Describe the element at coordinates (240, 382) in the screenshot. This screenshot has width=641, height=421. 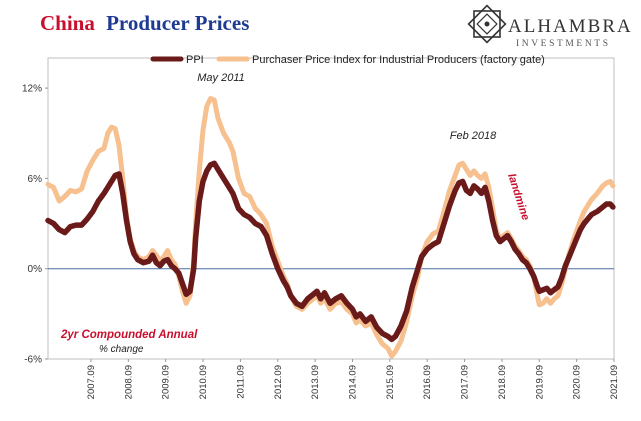
I see `x-tick-label: 2011.09` at that location.